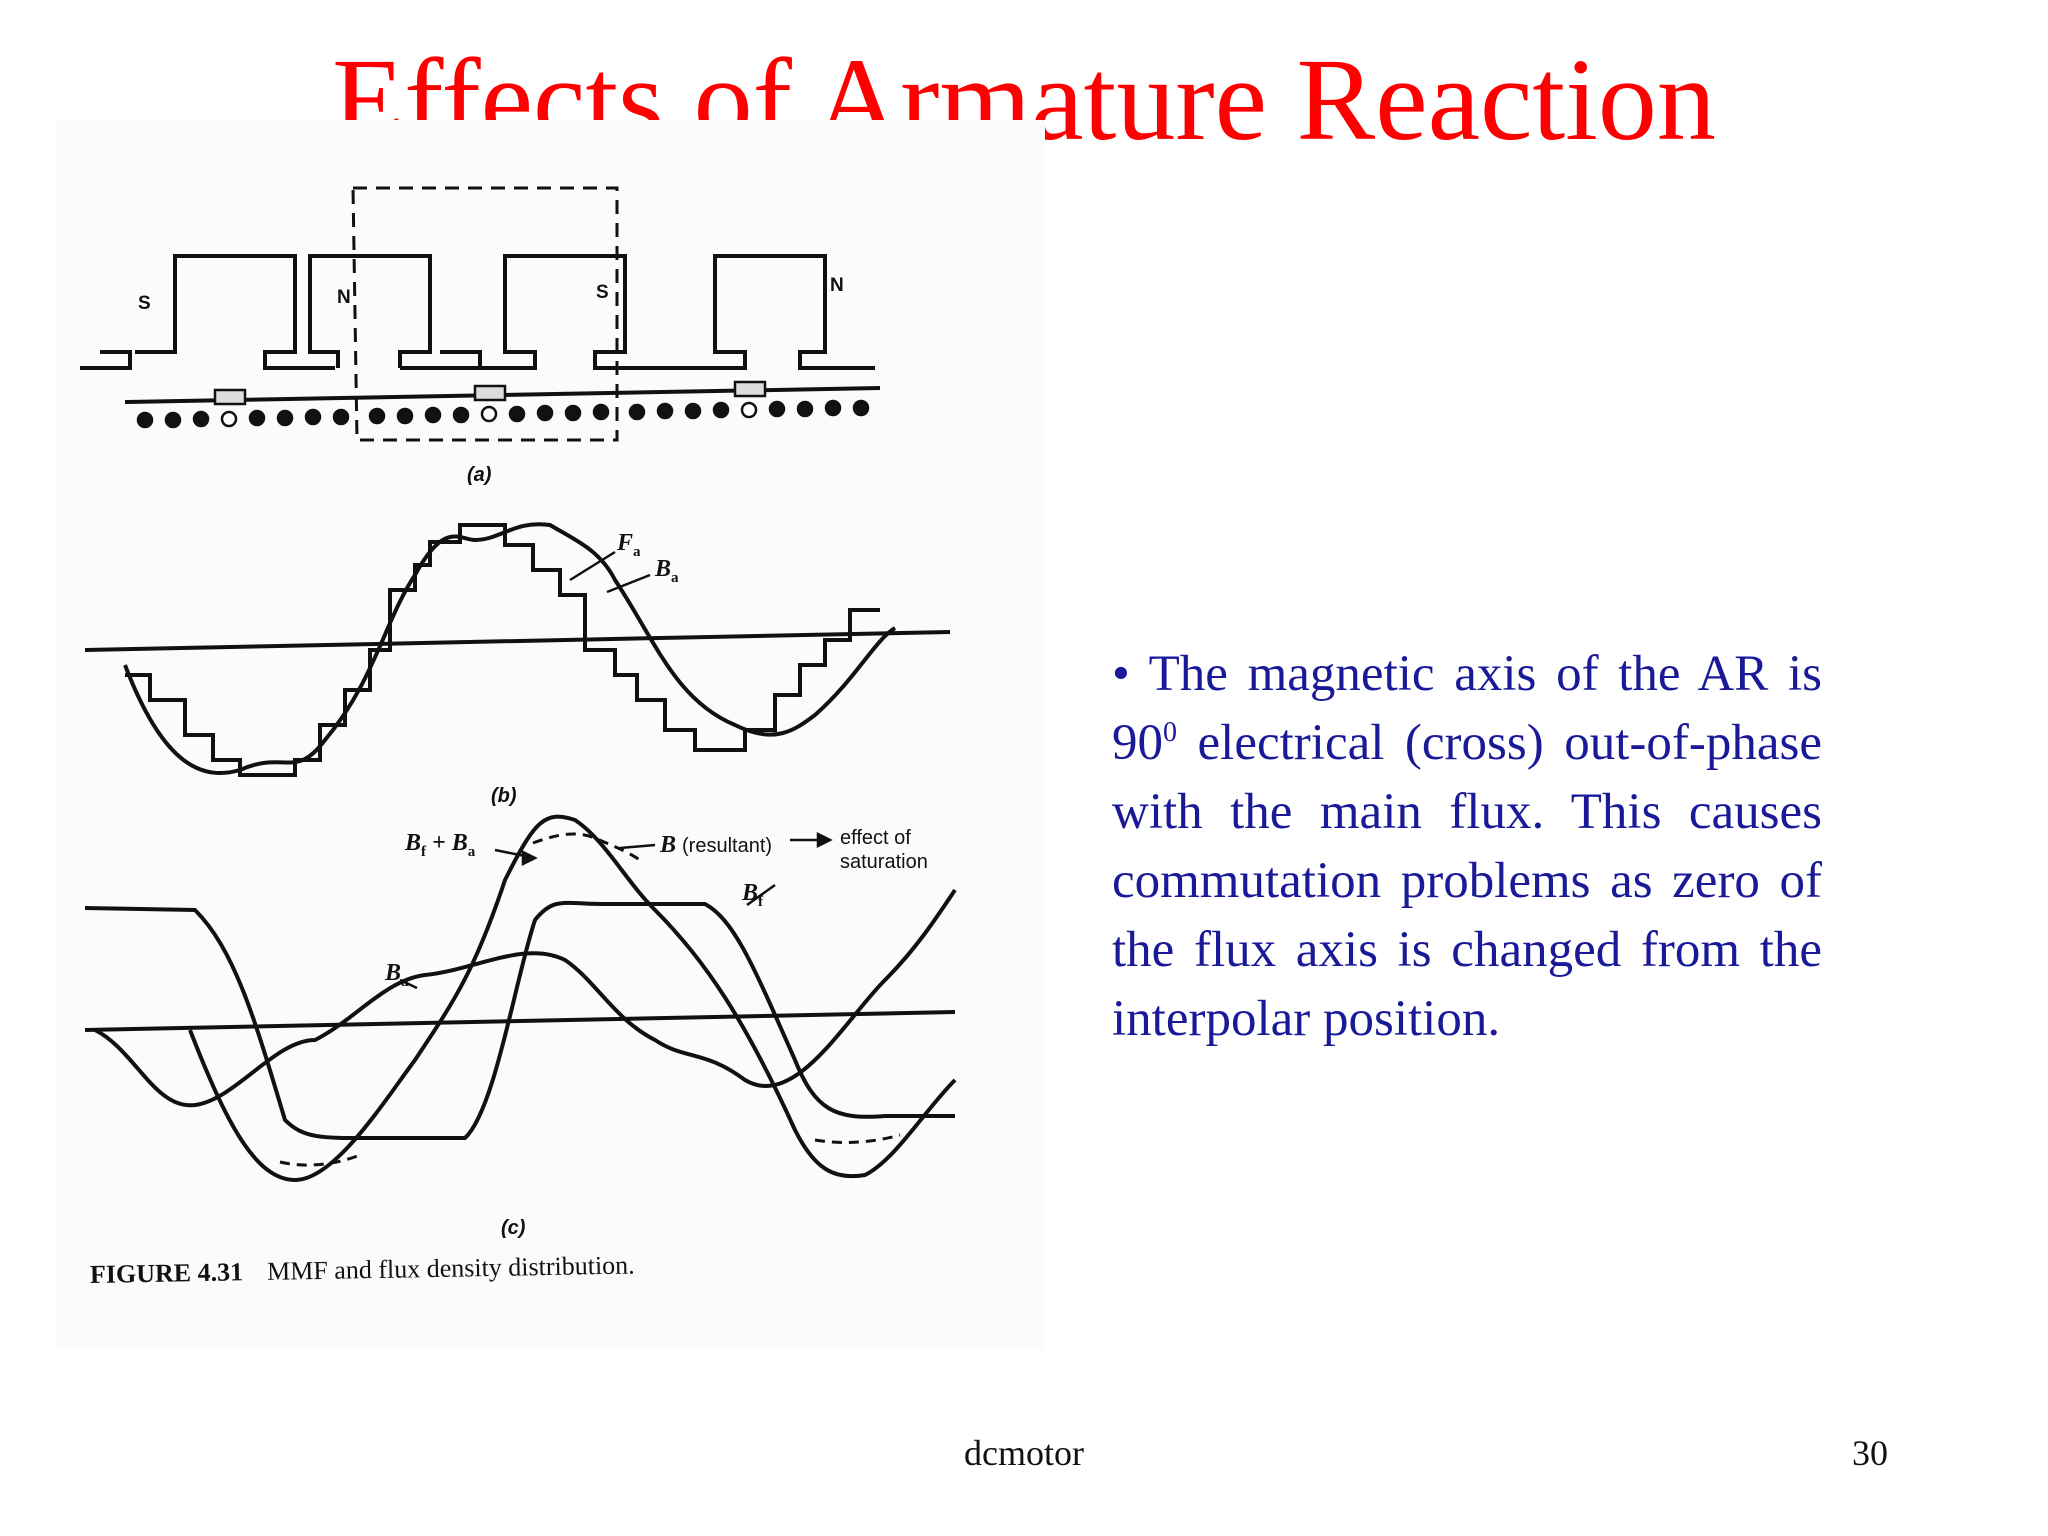 The width and height of the screenshot is (2048, 1536). What do you see at coordinates (637, 846) in the screenshot?
I see `pointer-resultant` at bounding box center [637, 846].